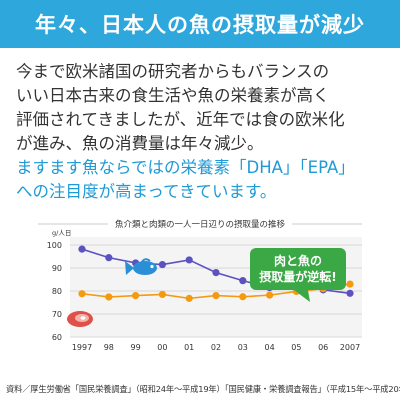 The width and height of the screenshot is (400, 400). I want to click on x-tick-label: 04, so click(270, 347).